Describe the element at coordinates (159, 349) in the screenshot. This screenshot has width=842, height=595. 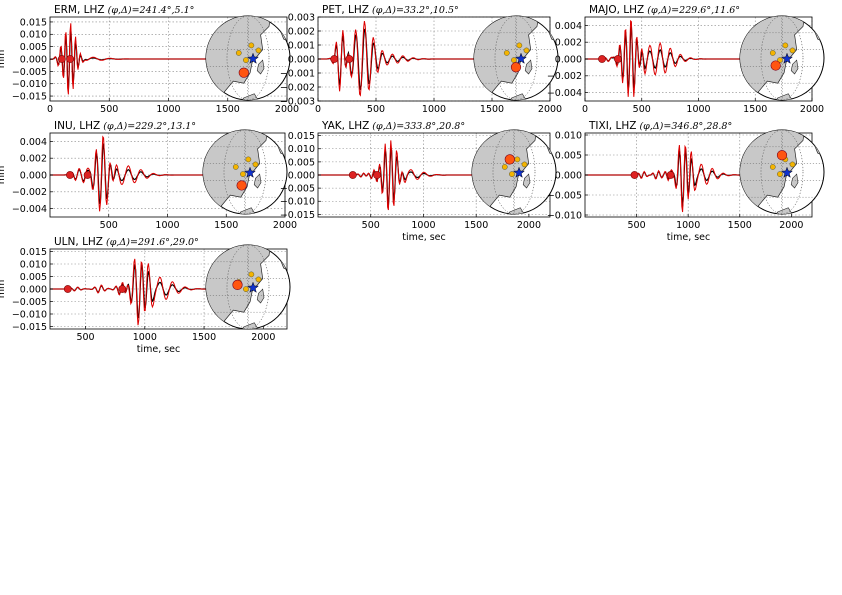
I see `x-axis-label: time, sec` at that location.